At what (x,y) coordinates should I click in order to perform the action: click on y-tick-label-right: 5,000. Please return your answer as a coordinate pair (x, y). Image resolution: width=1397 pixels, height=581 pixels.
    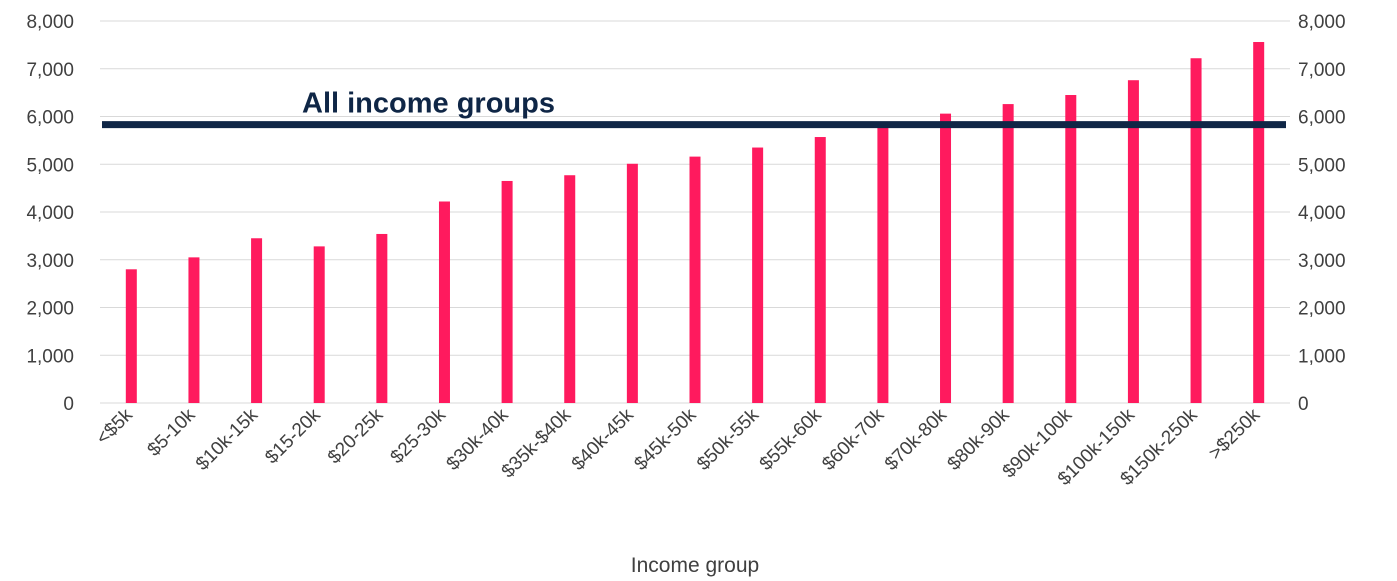
    Looking at the image, I should click on (1322, 165).